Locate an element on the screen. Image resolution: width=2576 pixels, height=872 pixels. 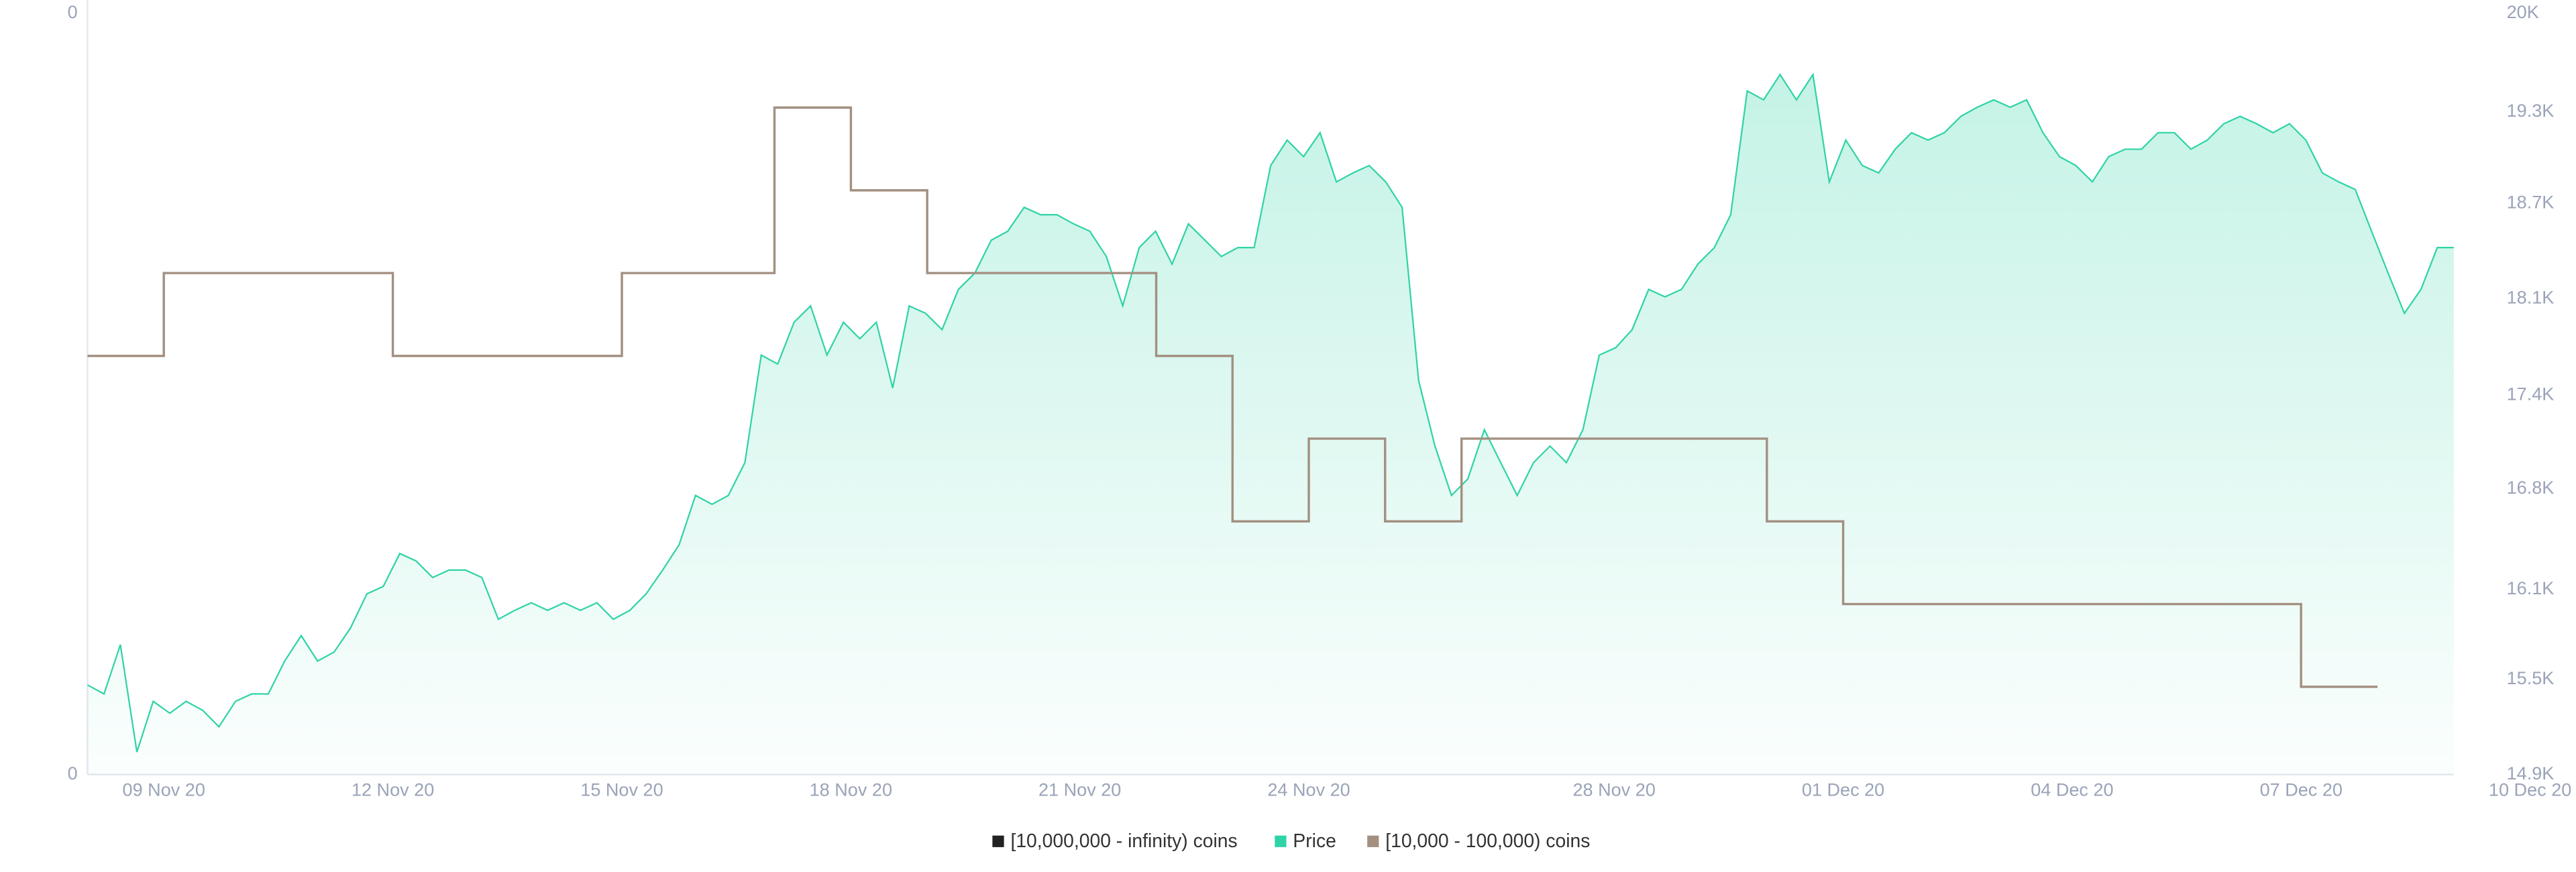
legend-label: [10,000 - 100,000) coins is located at coordinates (1487, 841).